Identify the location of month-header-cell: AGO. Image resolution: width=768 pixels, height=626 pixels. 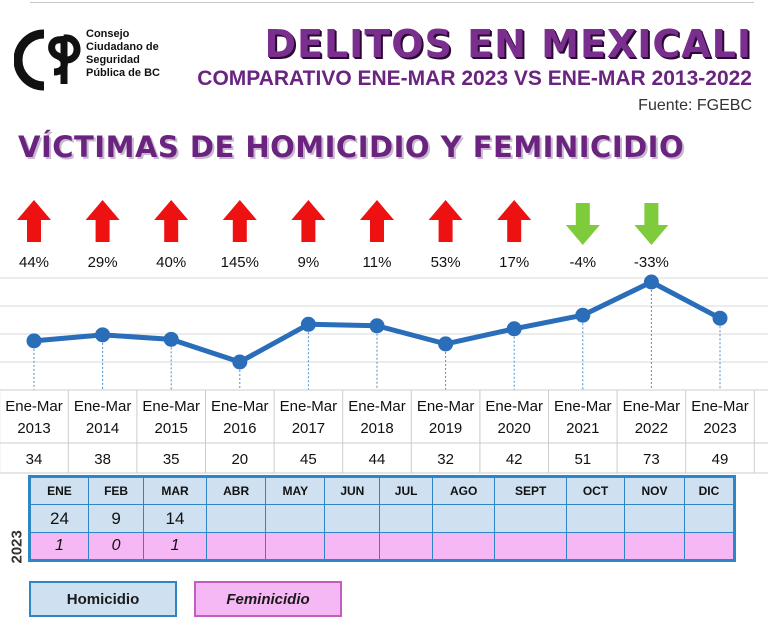
(463, 490).